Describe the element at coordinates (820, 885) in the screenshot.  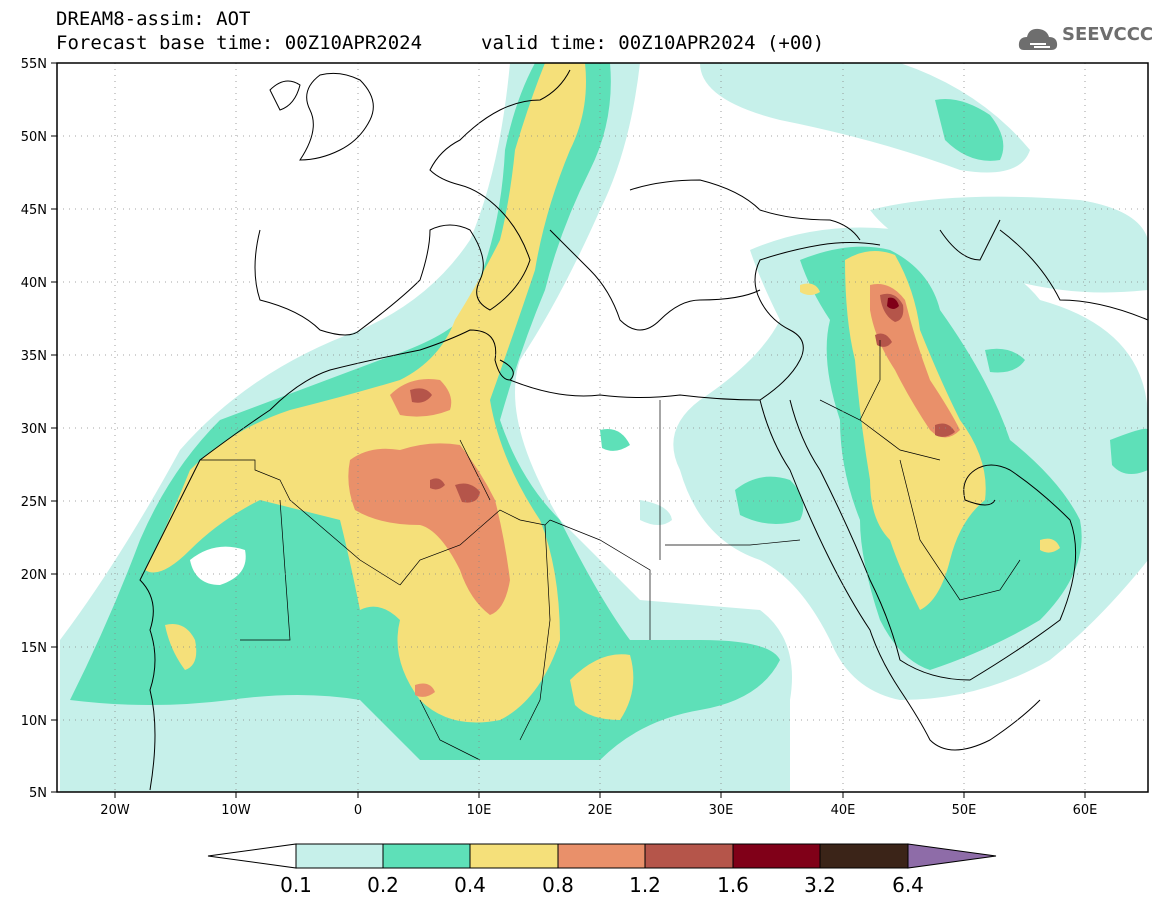
I see `colorbar-label: 3.2` at that location.